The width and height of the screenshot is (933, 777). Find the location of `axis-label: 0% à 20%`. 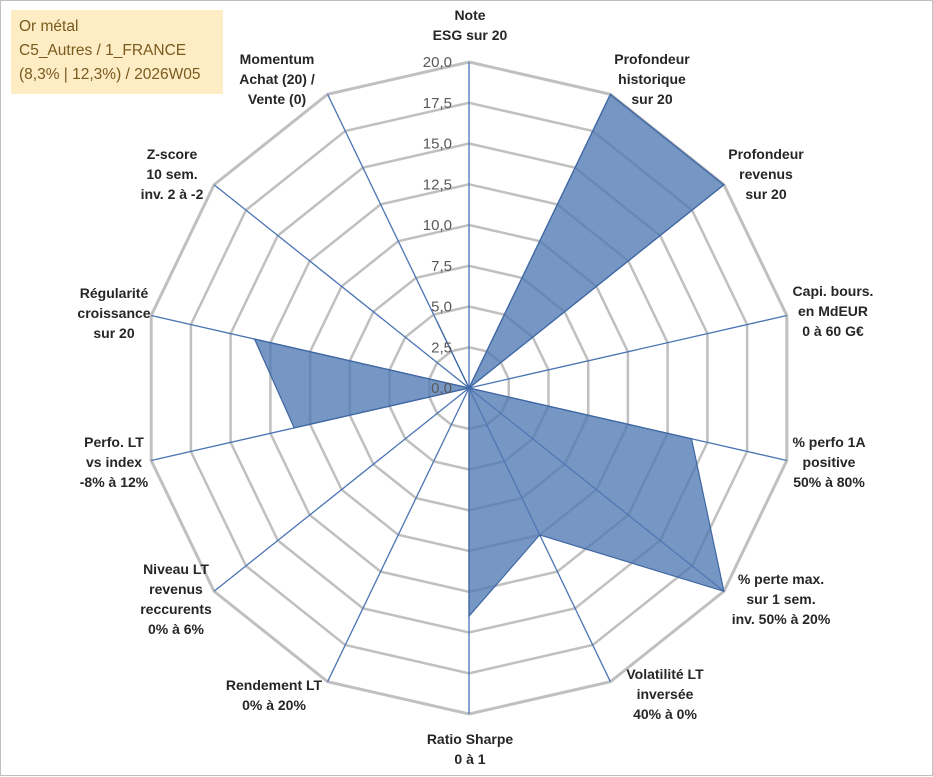

axis-label: 0% à 20% is located at coordinates (274, 705).